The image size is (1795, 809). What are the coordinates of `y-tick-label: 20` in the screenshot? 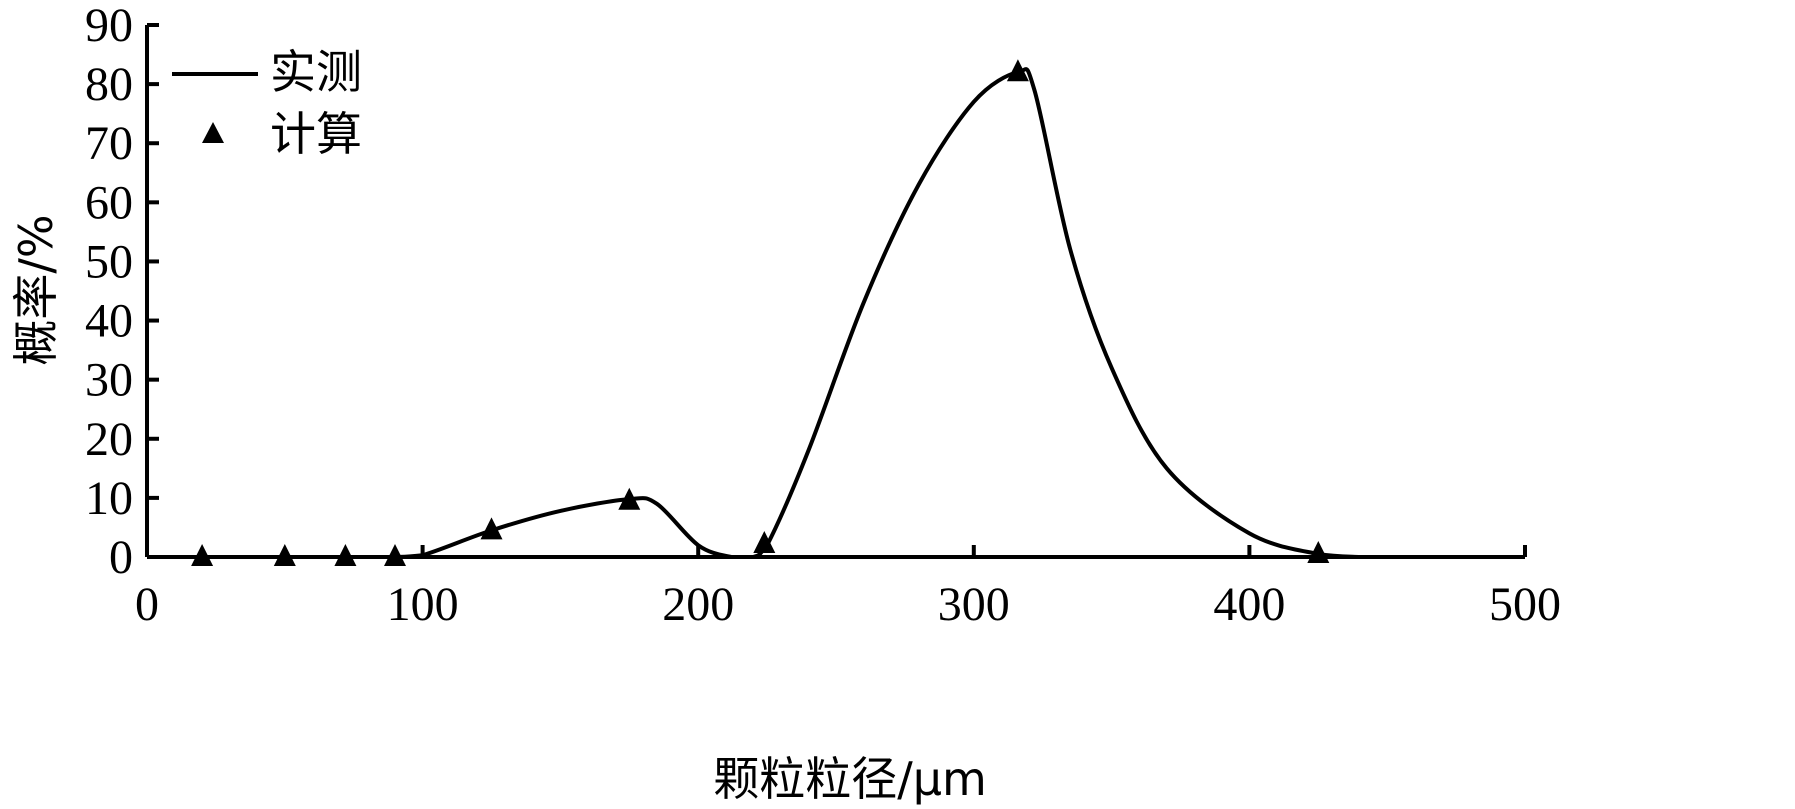 It's located at (109, 439).